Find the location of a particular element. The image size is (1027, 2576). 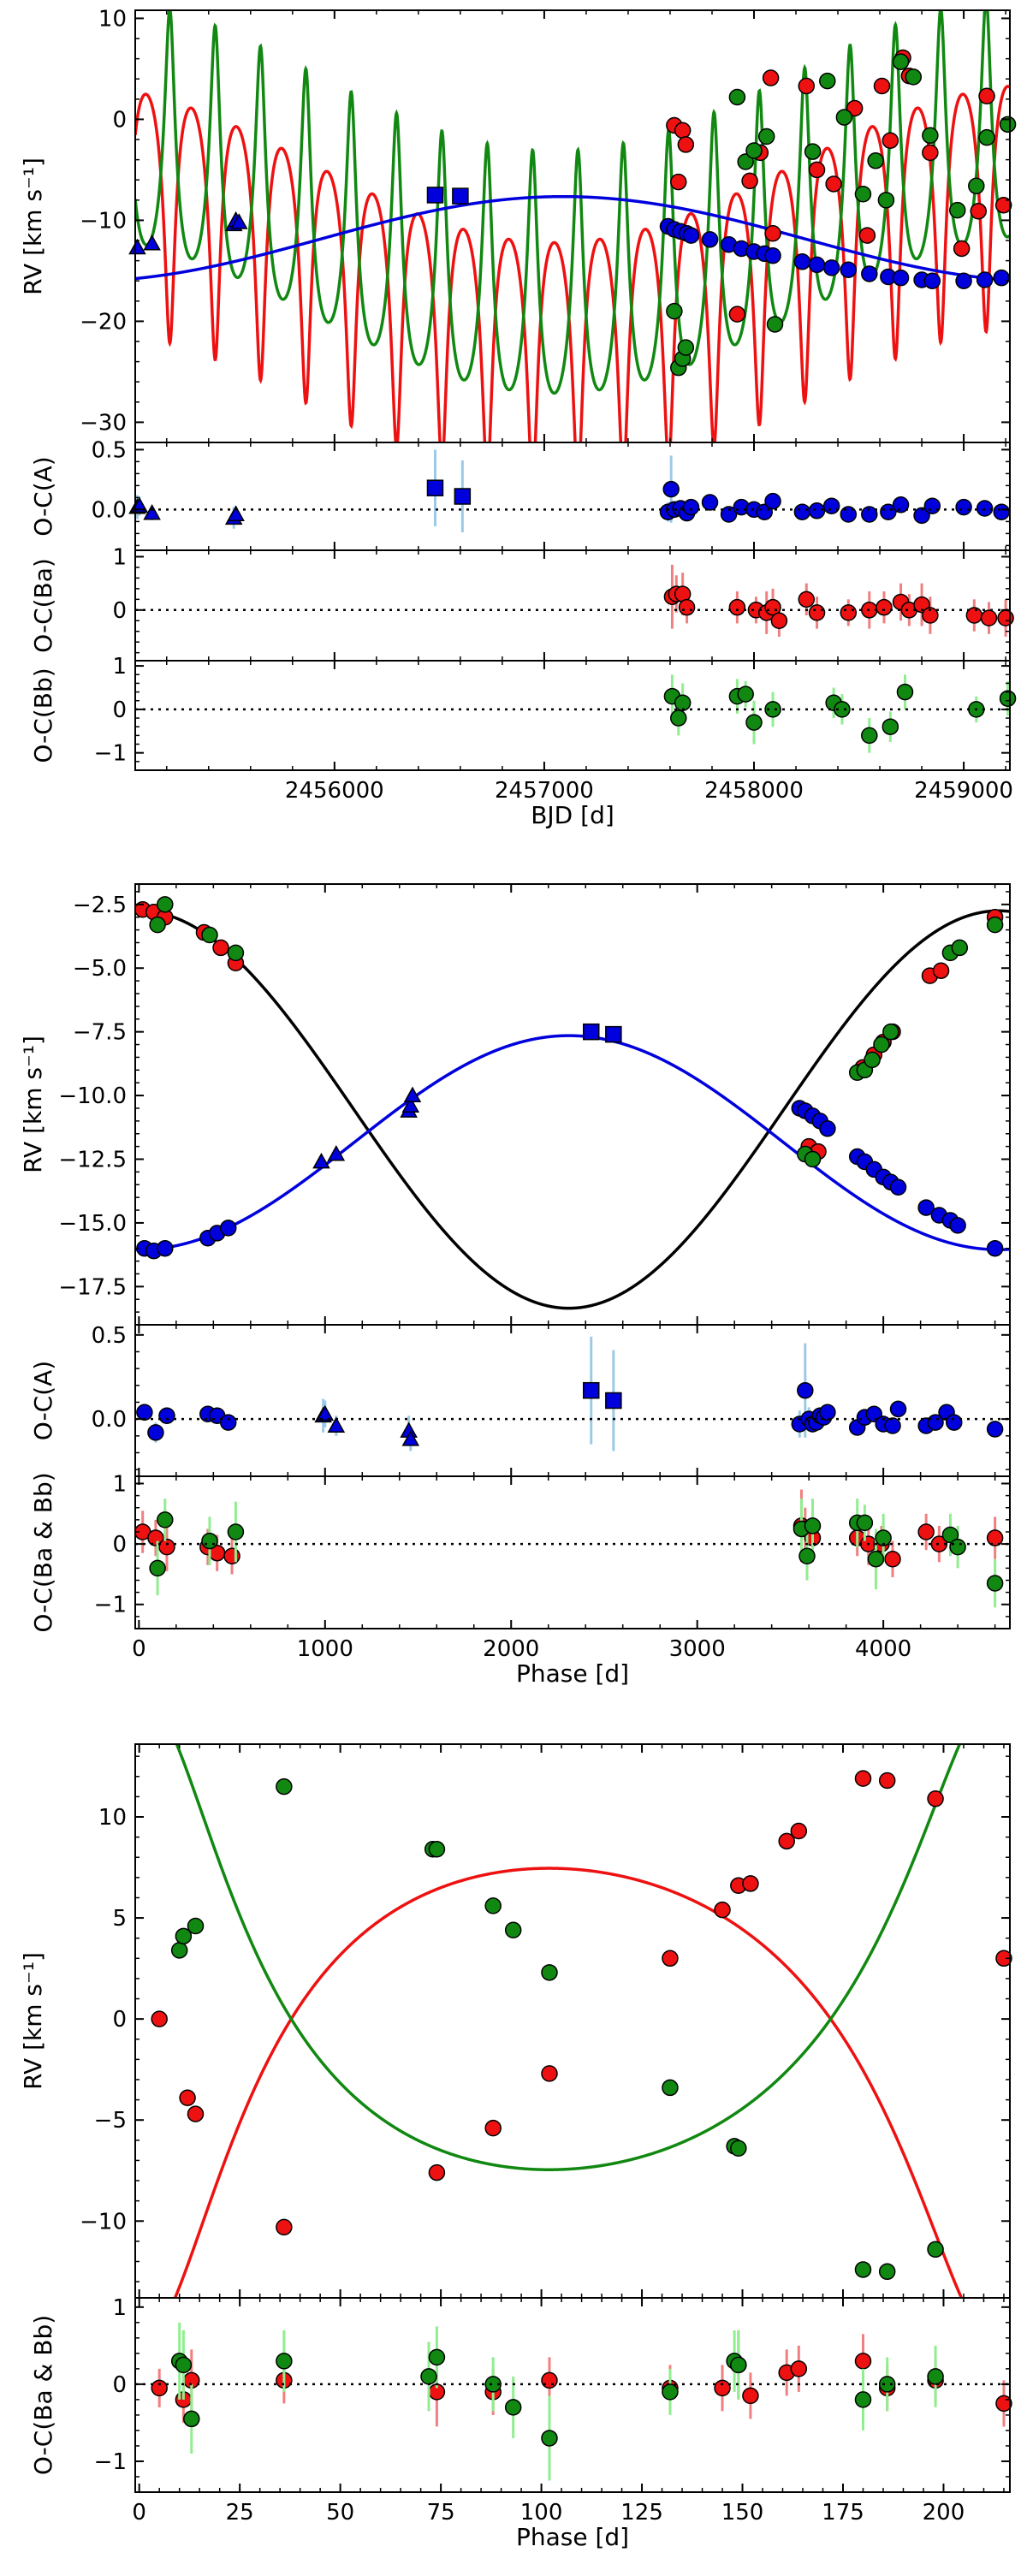

panel-p2-ocA: 0.0 0.5 O-C(A) is located at coordinates (520, 1400).